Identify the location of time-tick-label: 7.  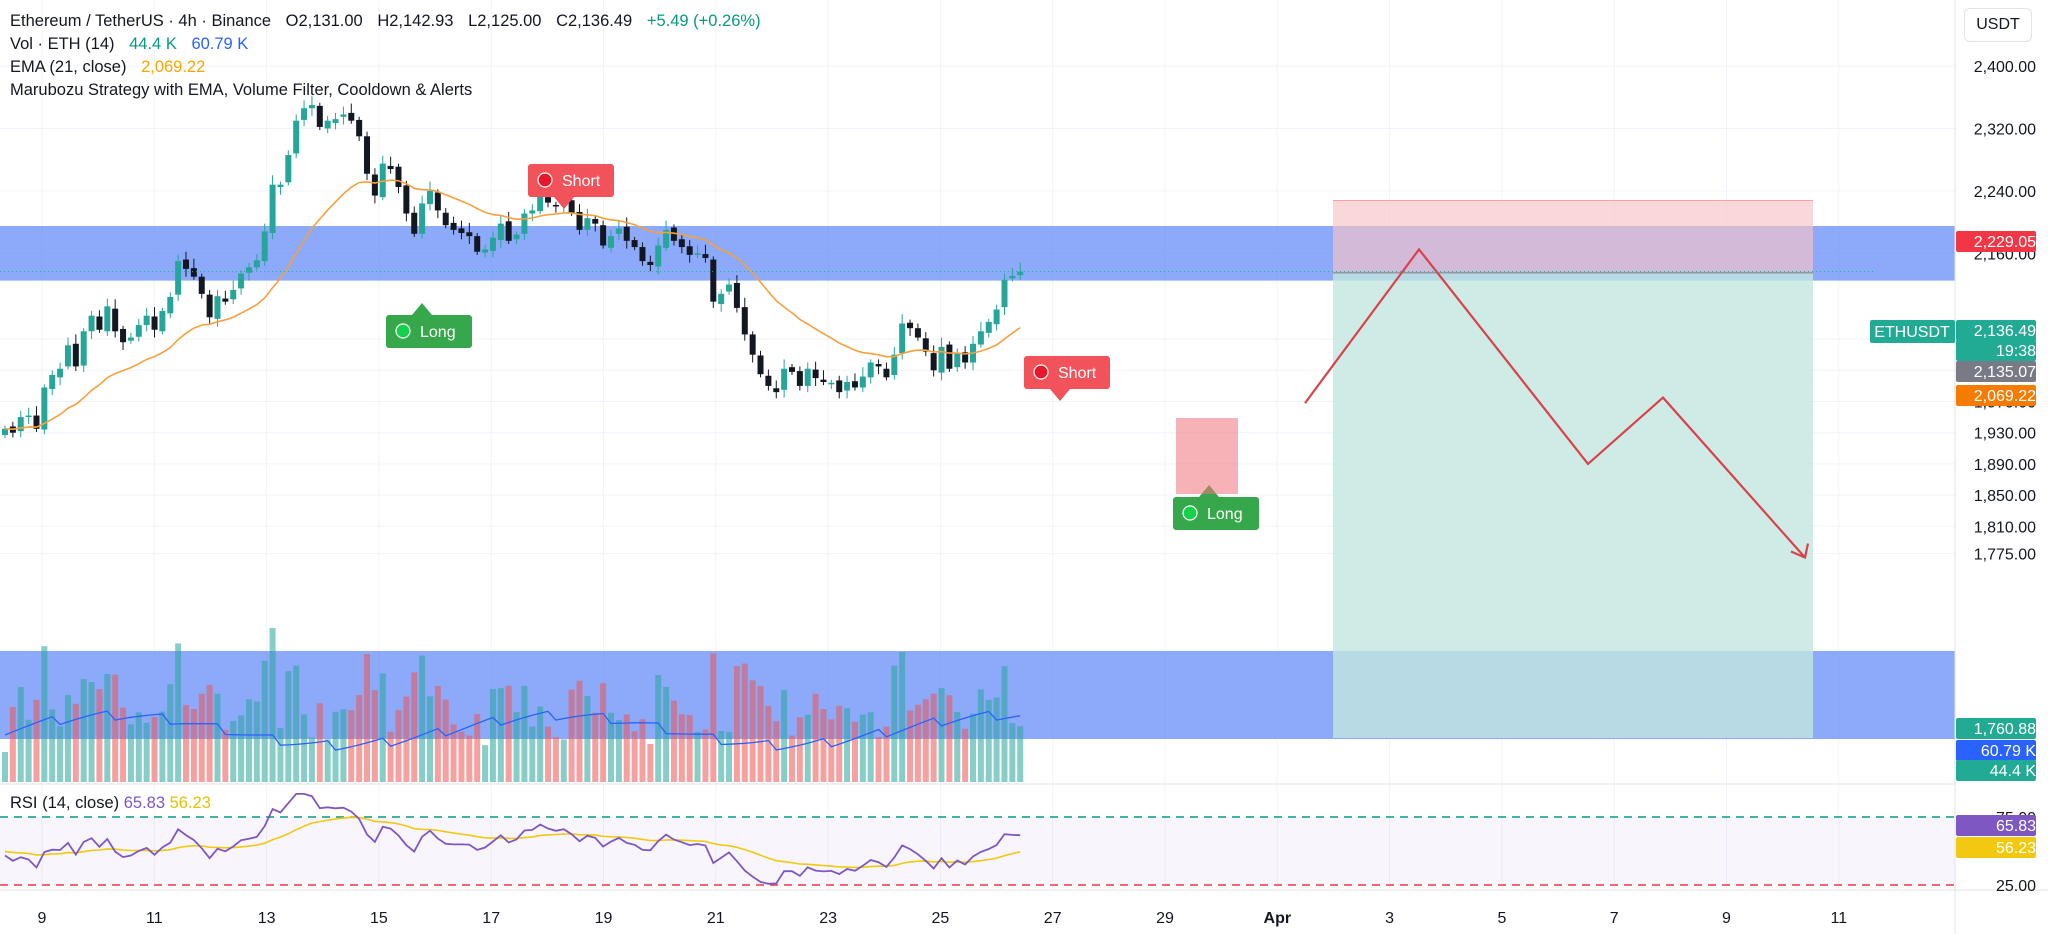
(1614, 918).